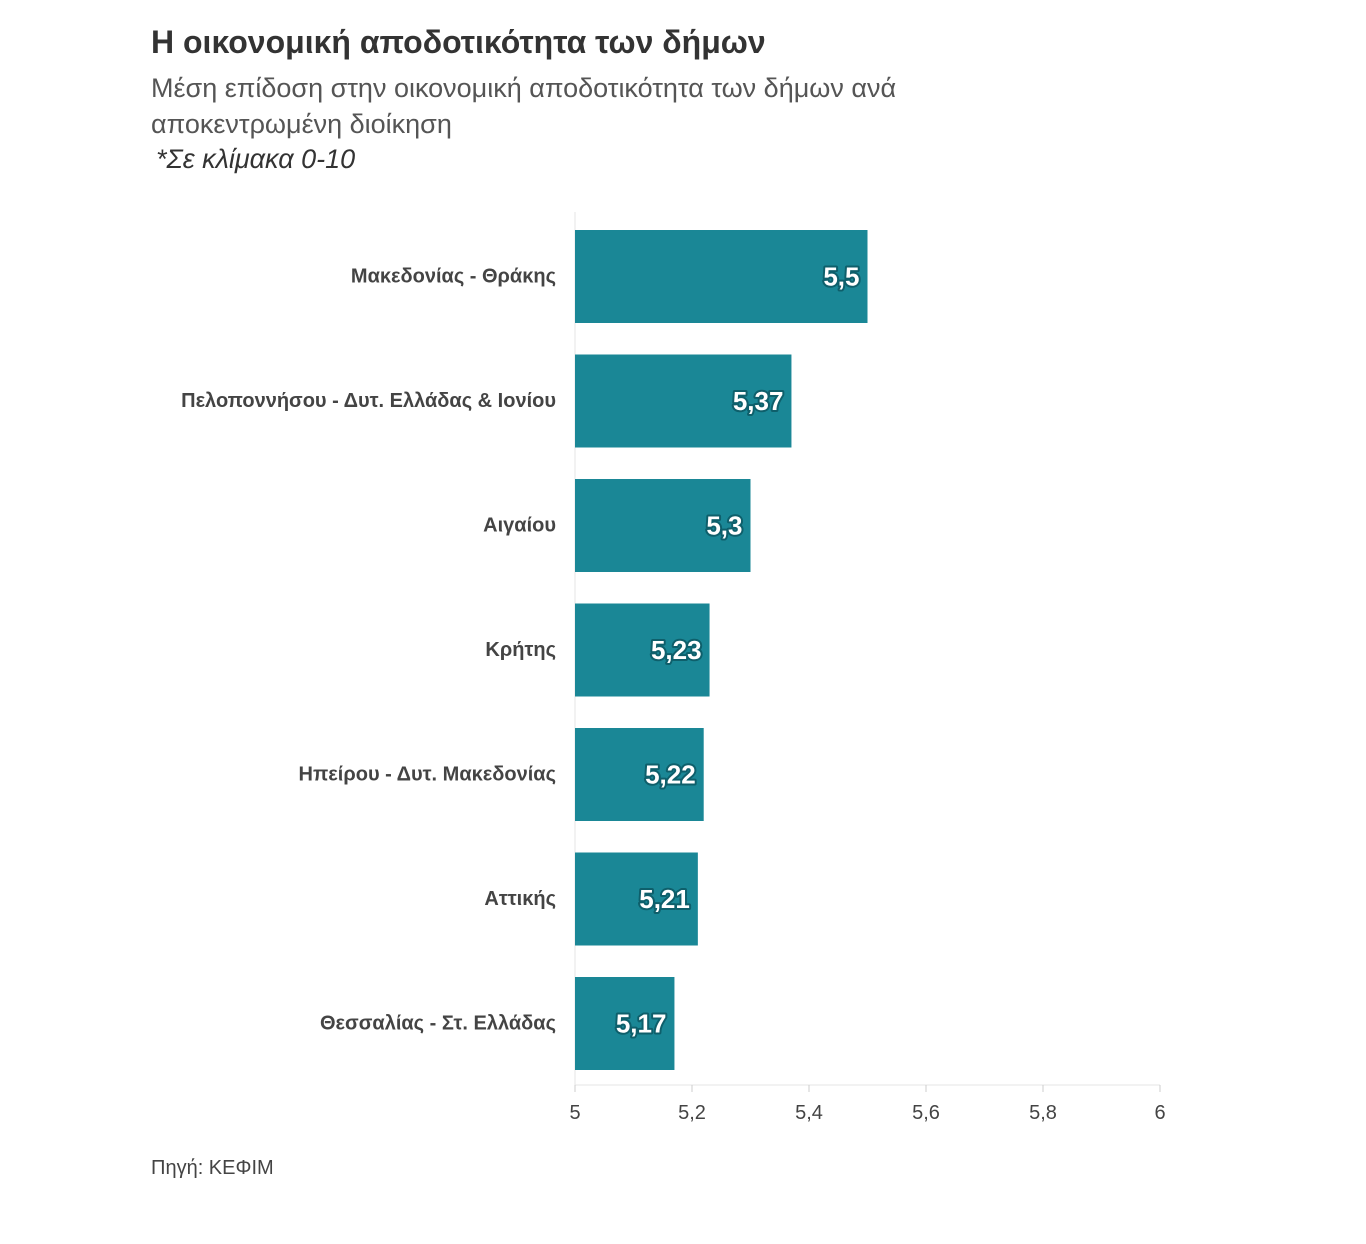  Describe the element at coordinates (841, 277) in the screenshot. I see `bar-value-label: 5,5` at that location.